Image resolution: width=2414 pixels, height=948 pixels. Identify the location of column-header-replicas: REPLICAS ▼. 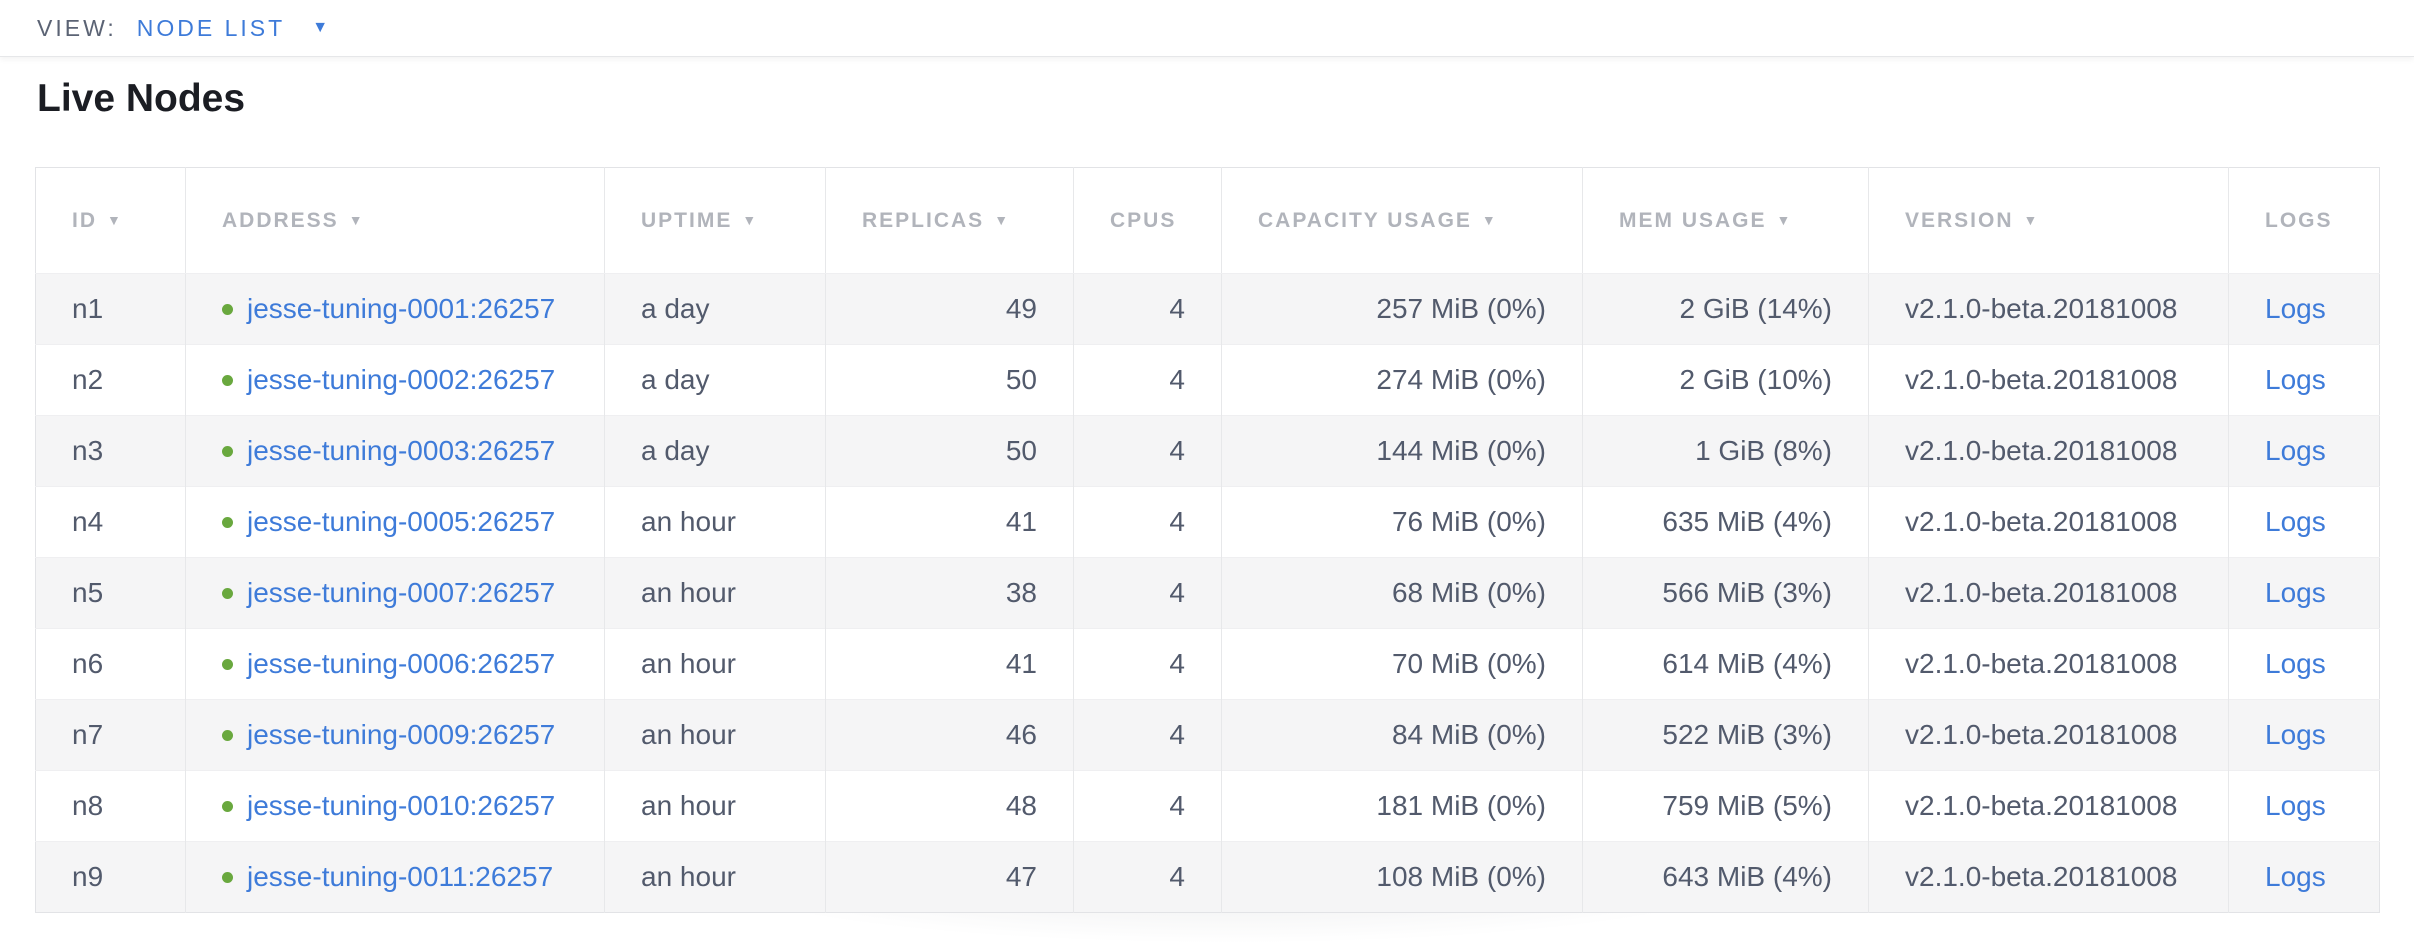
(949, 220).